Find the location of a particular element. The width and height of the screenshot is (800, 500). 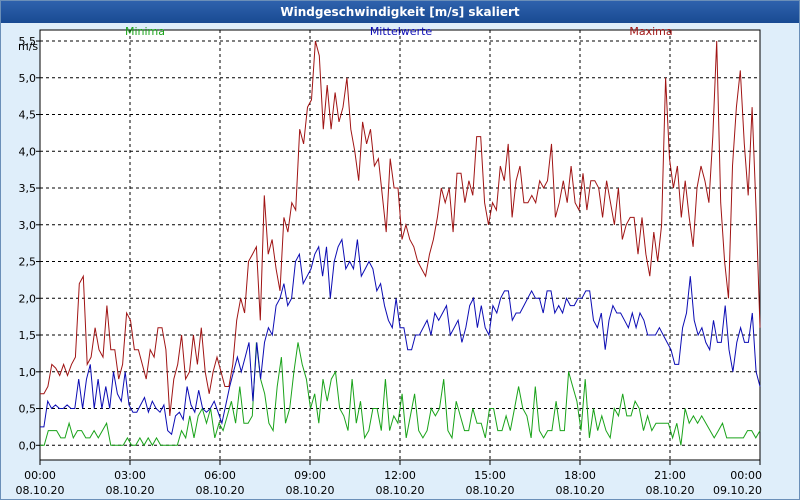

x-tick-time: 06:00 is located at coordinates (220, 475).